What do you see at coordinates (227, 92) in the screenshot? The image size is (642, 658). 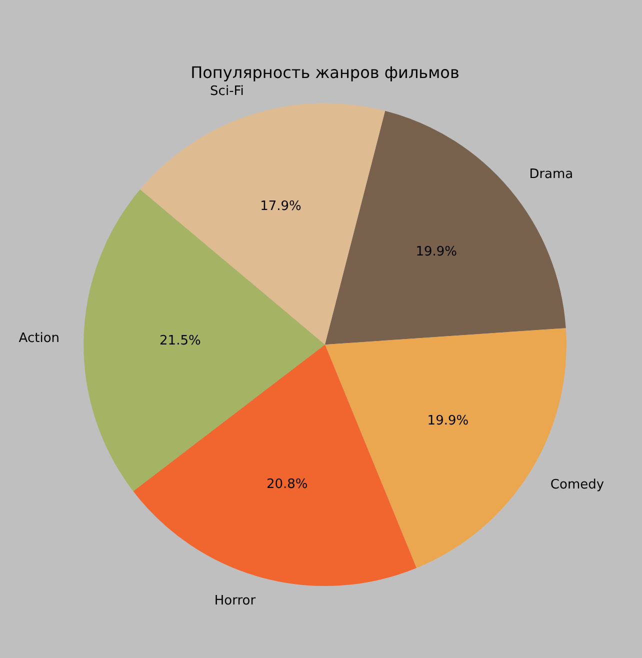 I see `slice-label: Sci-Fi` at bounding box center [227, 92].